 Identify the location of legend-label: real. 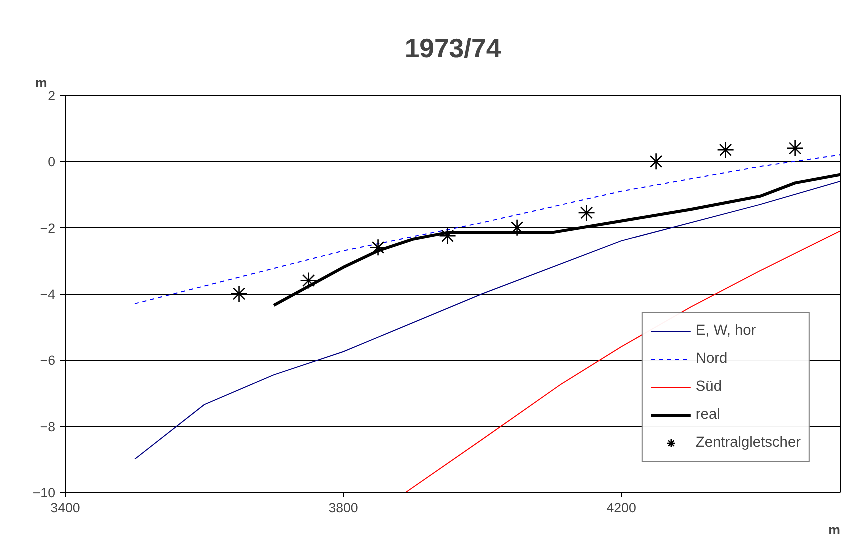
(708, 415).